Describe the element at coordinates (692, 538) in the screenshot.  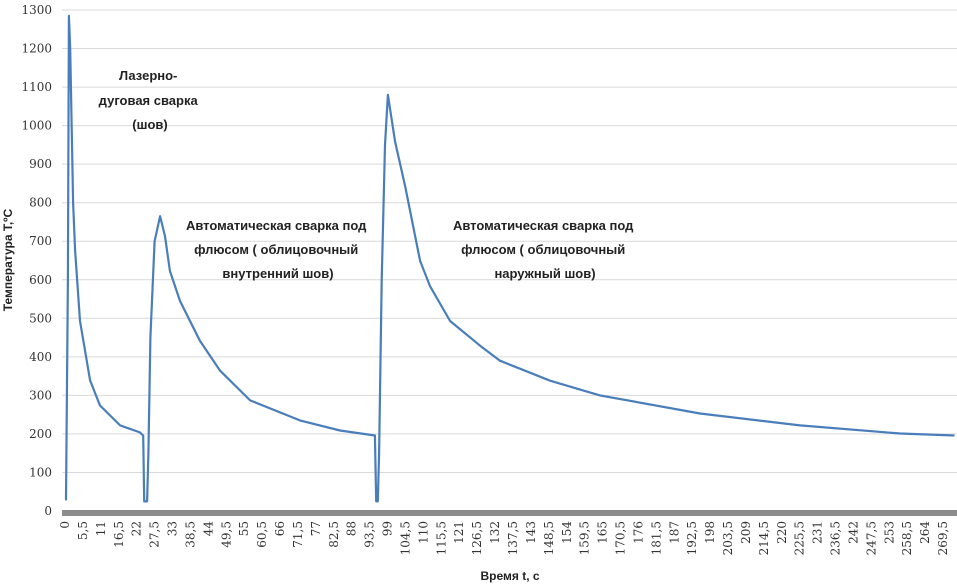
I see `x-tick-label: 192,5` at that location.